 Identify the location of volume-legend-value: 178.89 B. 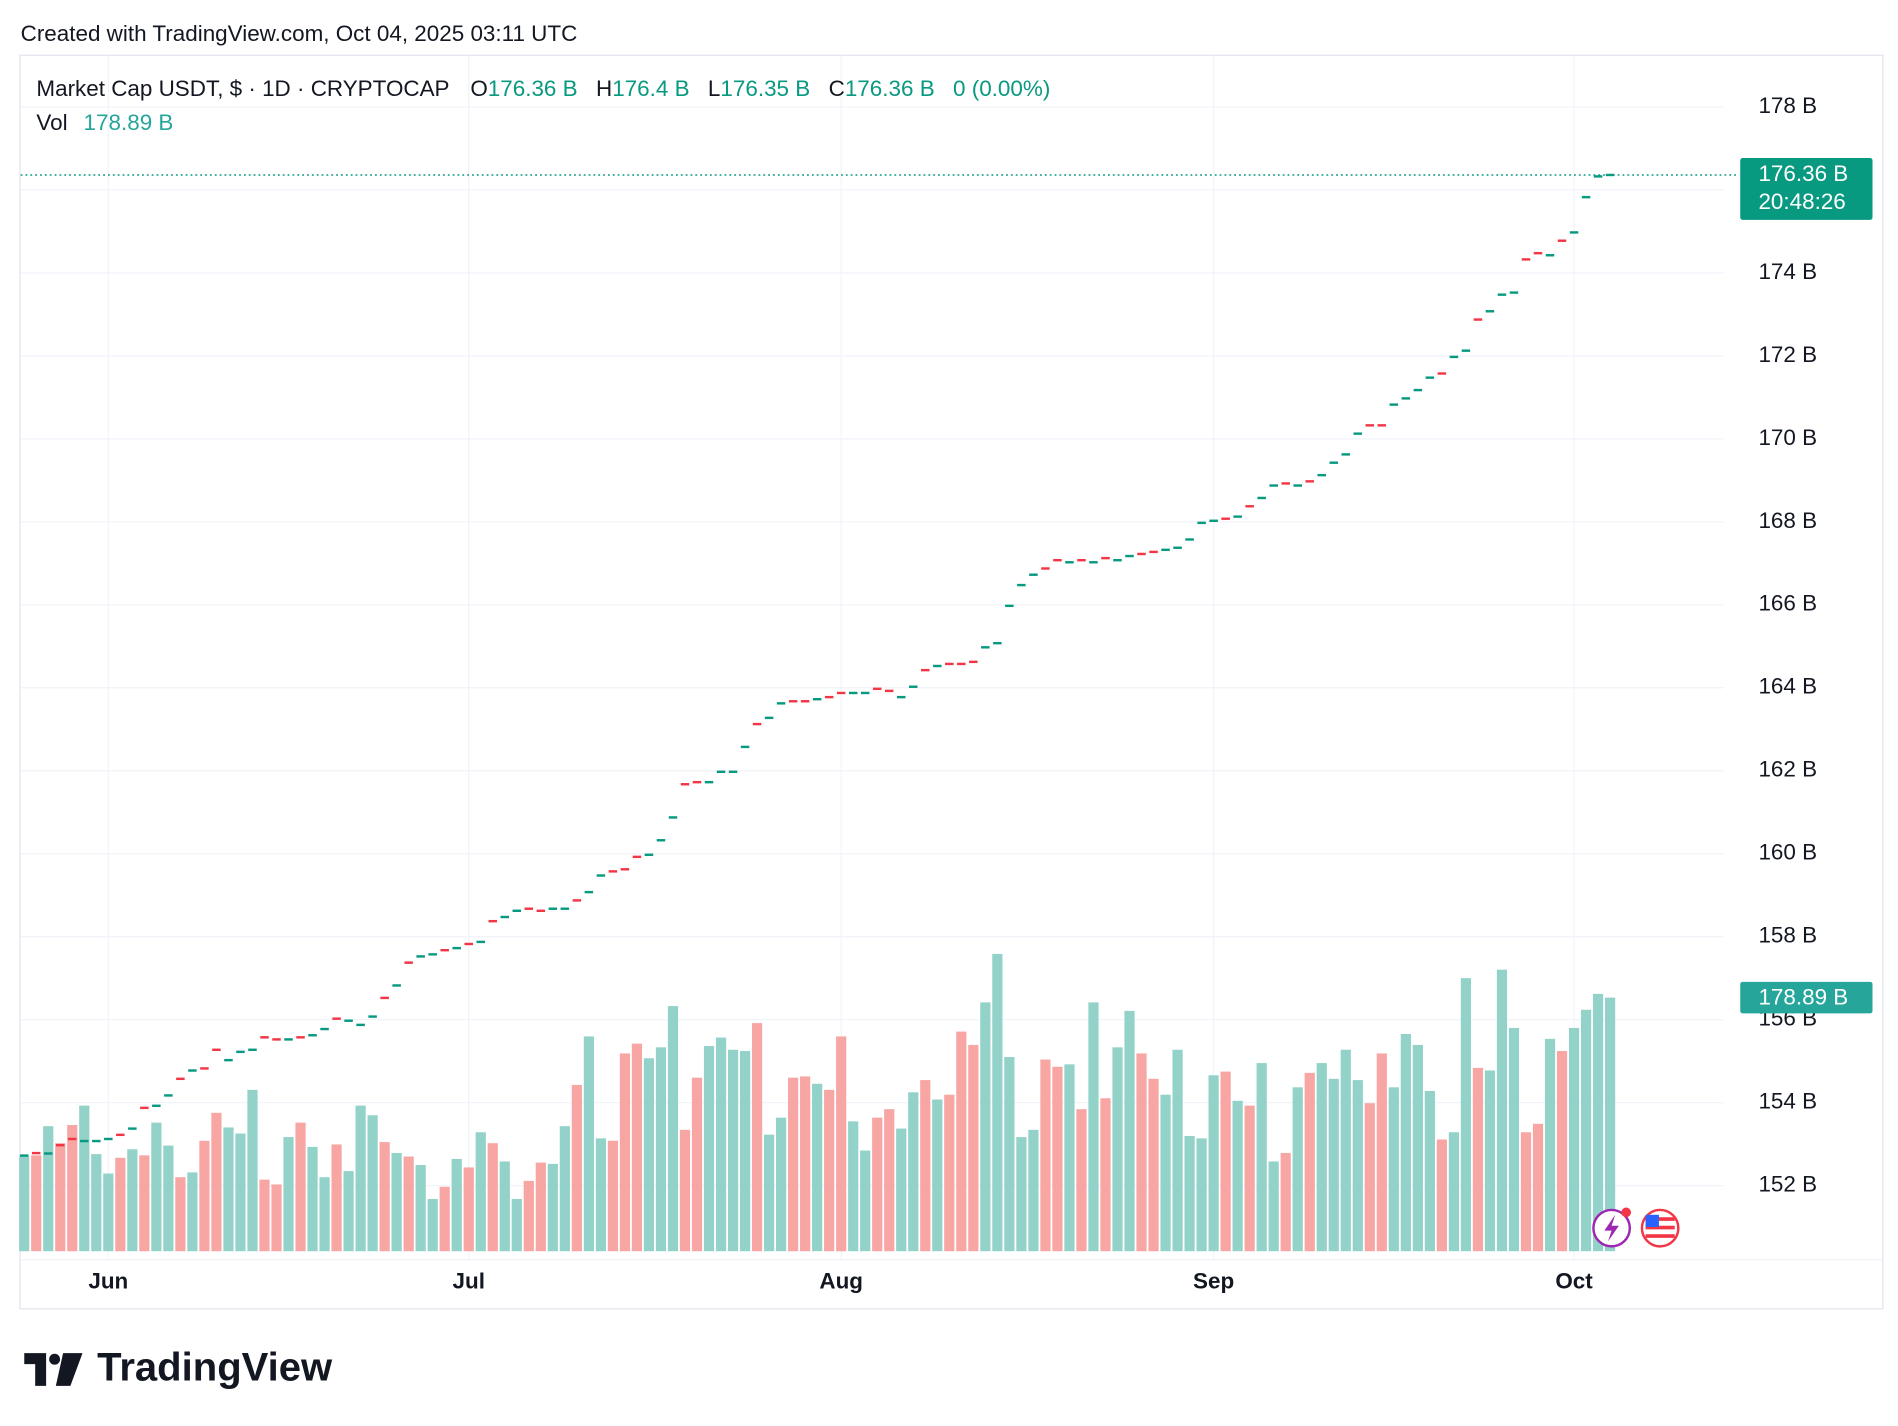
(129, 122).